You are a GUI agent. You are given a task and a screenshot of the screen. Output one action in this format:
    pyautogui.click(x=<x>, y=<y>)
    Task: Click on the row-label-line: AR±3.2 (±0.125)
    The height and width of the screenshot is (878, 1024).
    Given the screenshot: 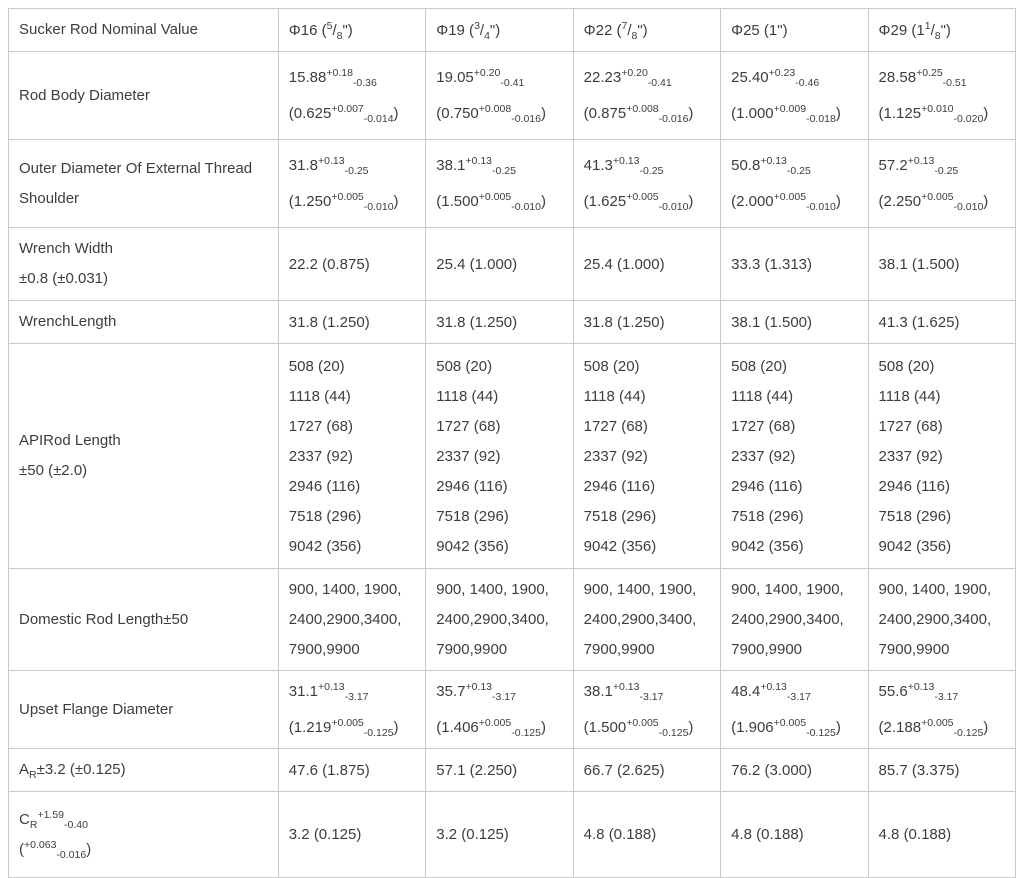 What is the action you would take?
    pyautogui.click(x=72, y=771)
    